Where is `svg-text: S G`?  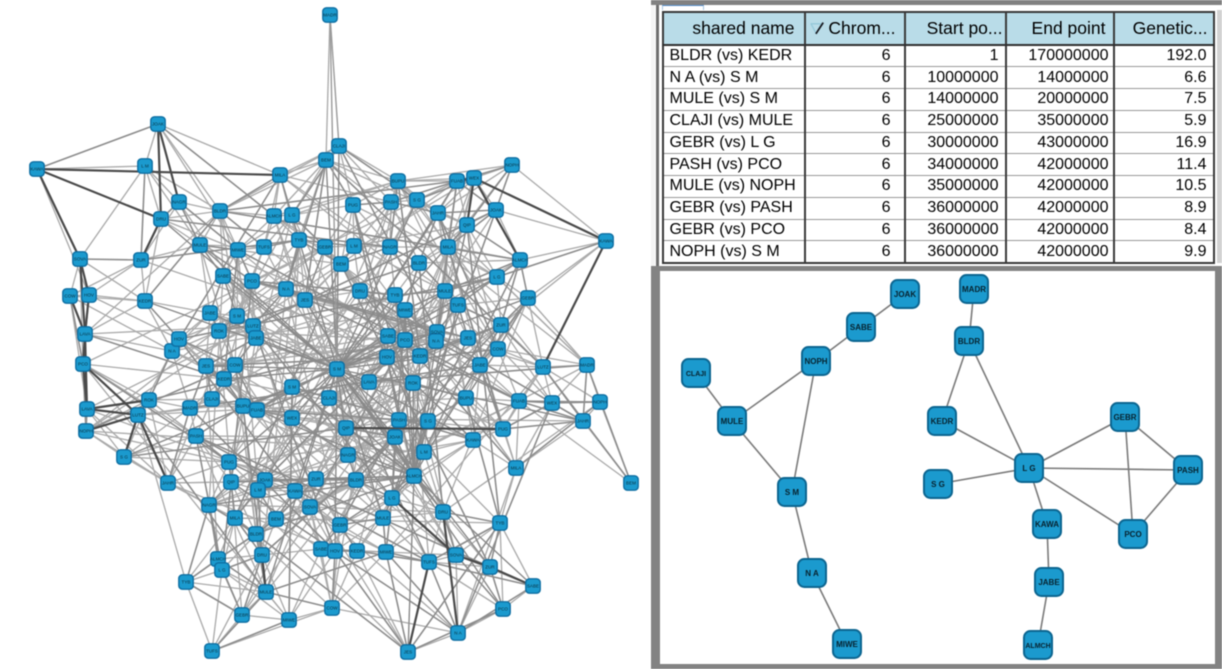 svg-text: S G is located at coordinates (428, 421).